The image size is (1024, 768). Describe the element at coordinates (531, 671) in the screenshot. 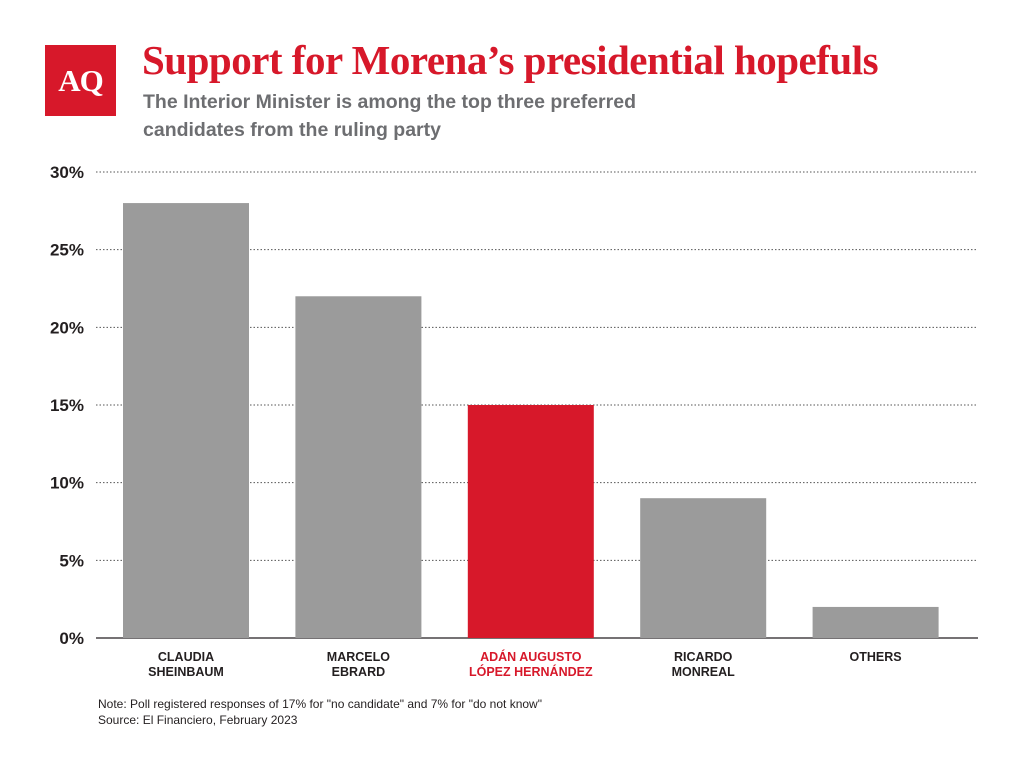

I see `x-tick-label: LÓPEZ HERNÁNDEZ` at that location.